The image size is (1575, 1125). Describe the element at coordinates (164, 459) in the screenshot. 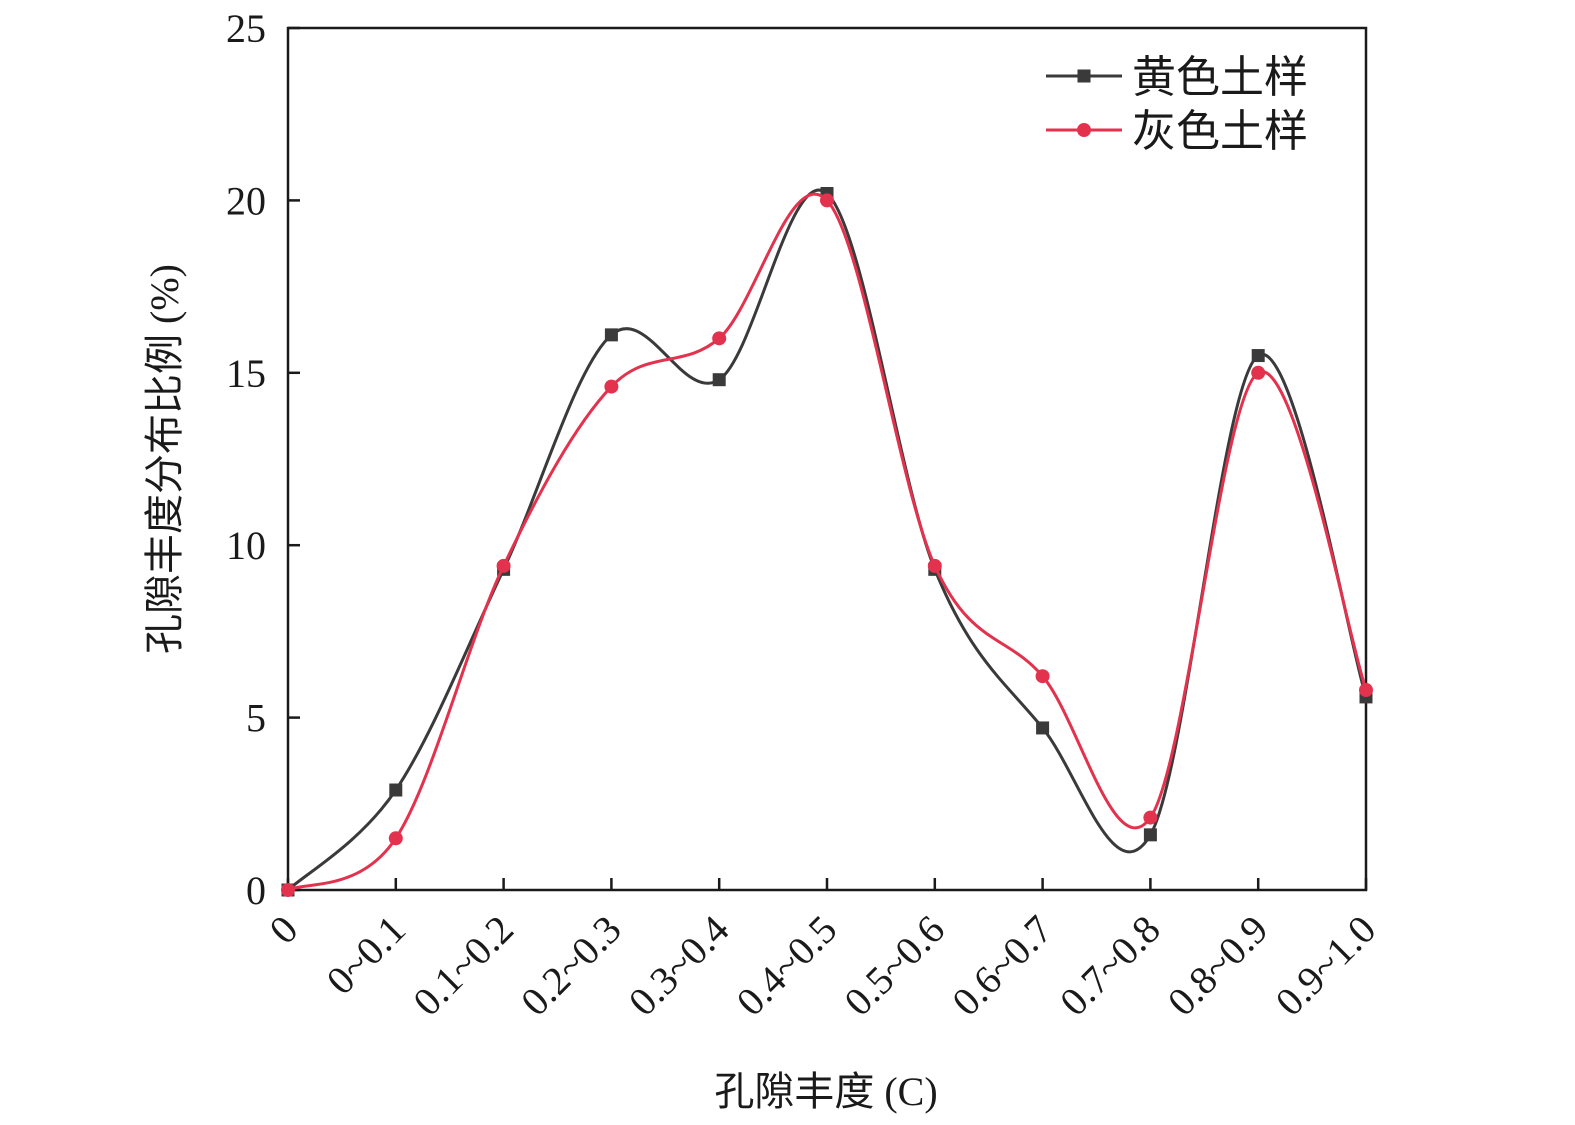

I see `y-axis-title: 孔隙丰度分布比例 (%)` at that location.